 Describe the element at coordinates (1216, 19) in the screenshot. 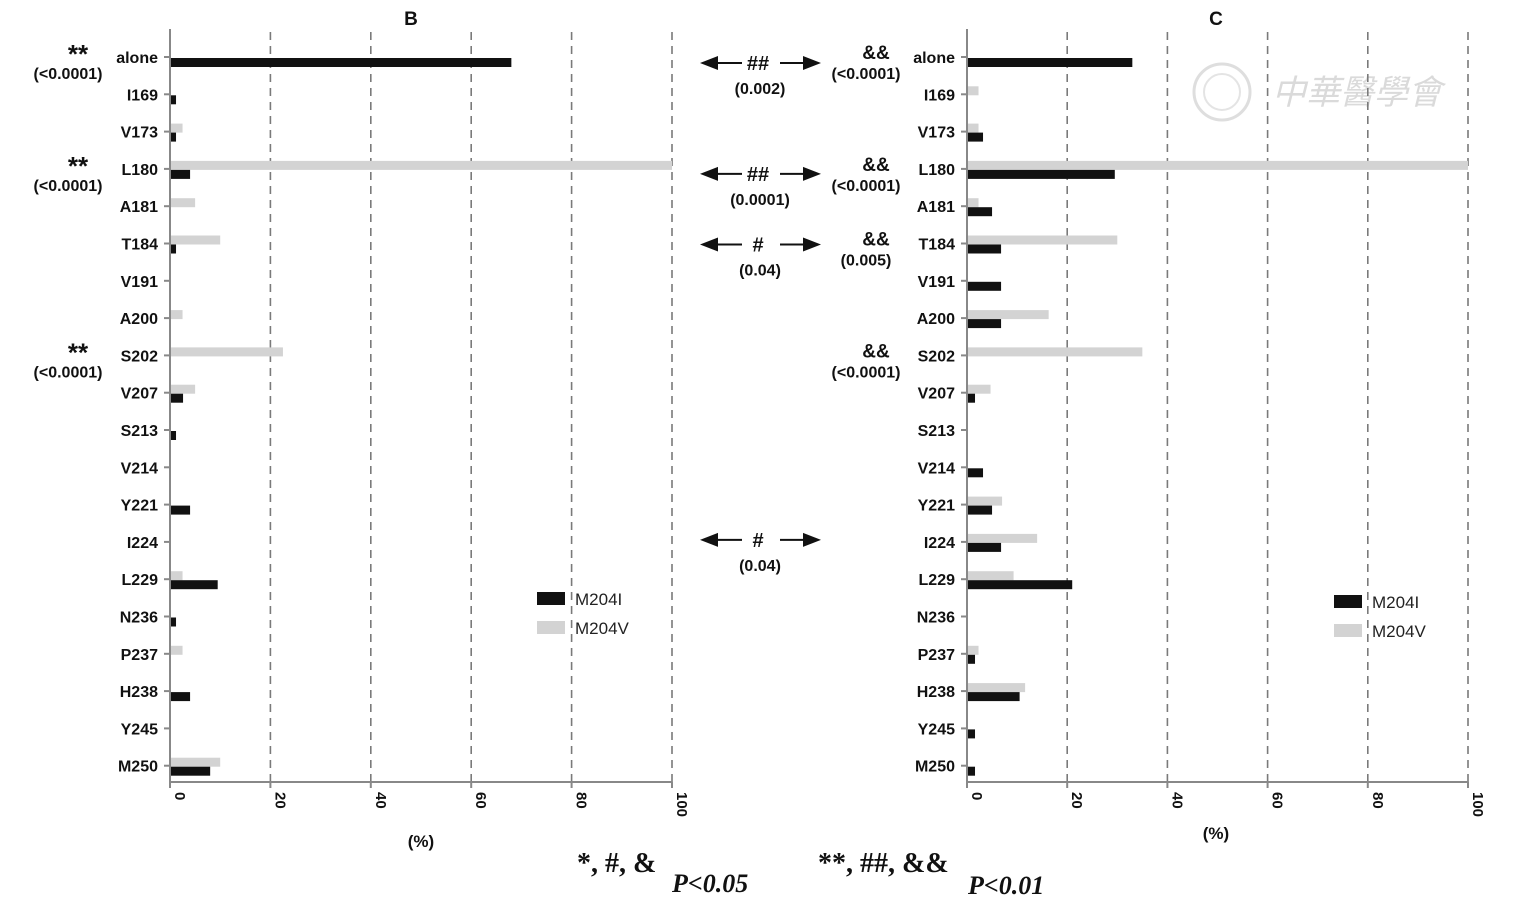

I see `chart-title: C` at that location.